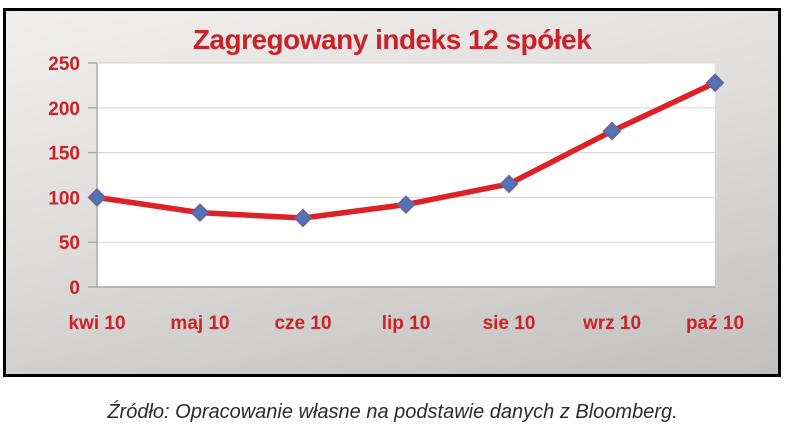  What do you see at coordinates (64, 154) in the screenshot?
I see `y-axis-label: 150` at bounding box center [64, 154].